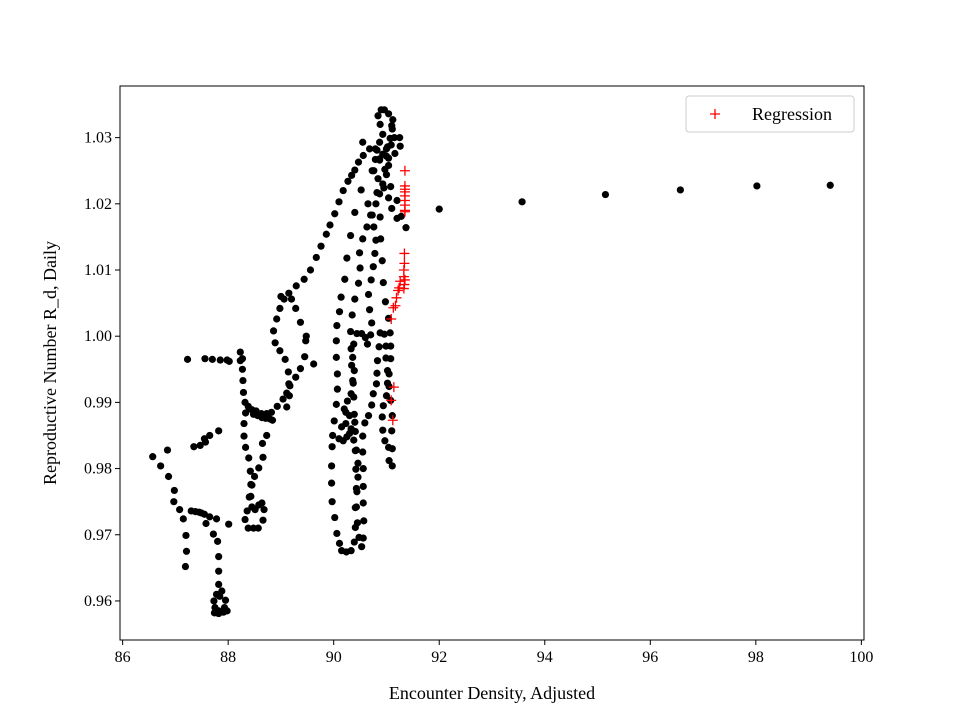 This screenshot has height=720, width=960. I want to click on legend-box, so click(770, 114).